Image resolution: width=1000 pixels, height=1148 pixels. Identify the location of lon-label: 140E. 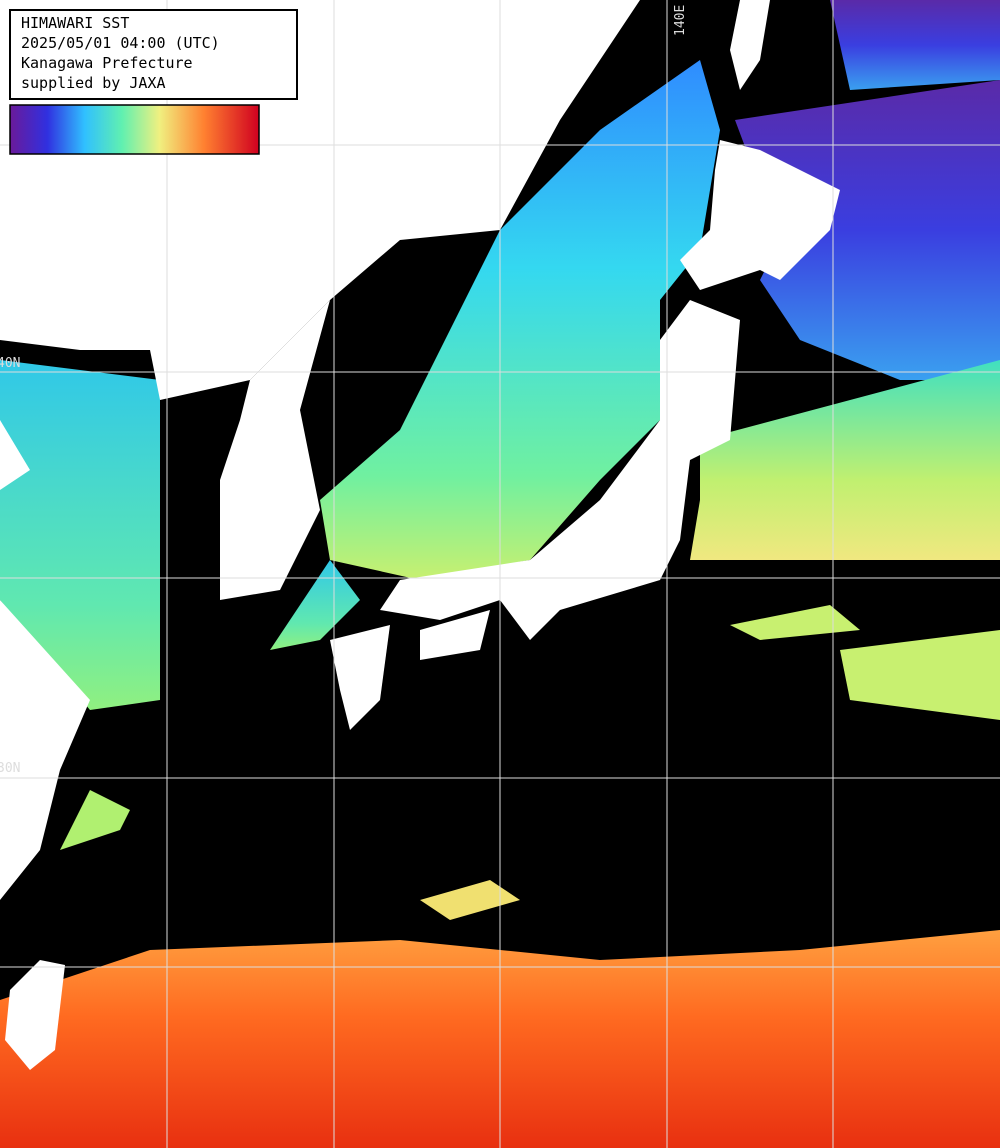
(680, 20).